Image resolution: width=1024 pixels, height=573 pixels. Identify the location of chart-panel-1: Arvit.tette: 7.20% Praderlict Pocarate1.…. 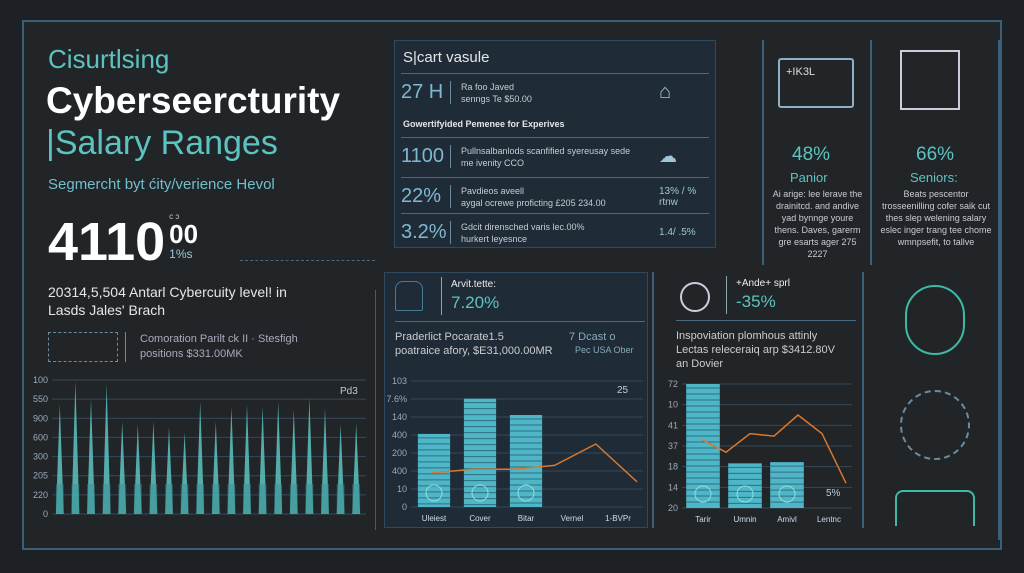
(516, 400).